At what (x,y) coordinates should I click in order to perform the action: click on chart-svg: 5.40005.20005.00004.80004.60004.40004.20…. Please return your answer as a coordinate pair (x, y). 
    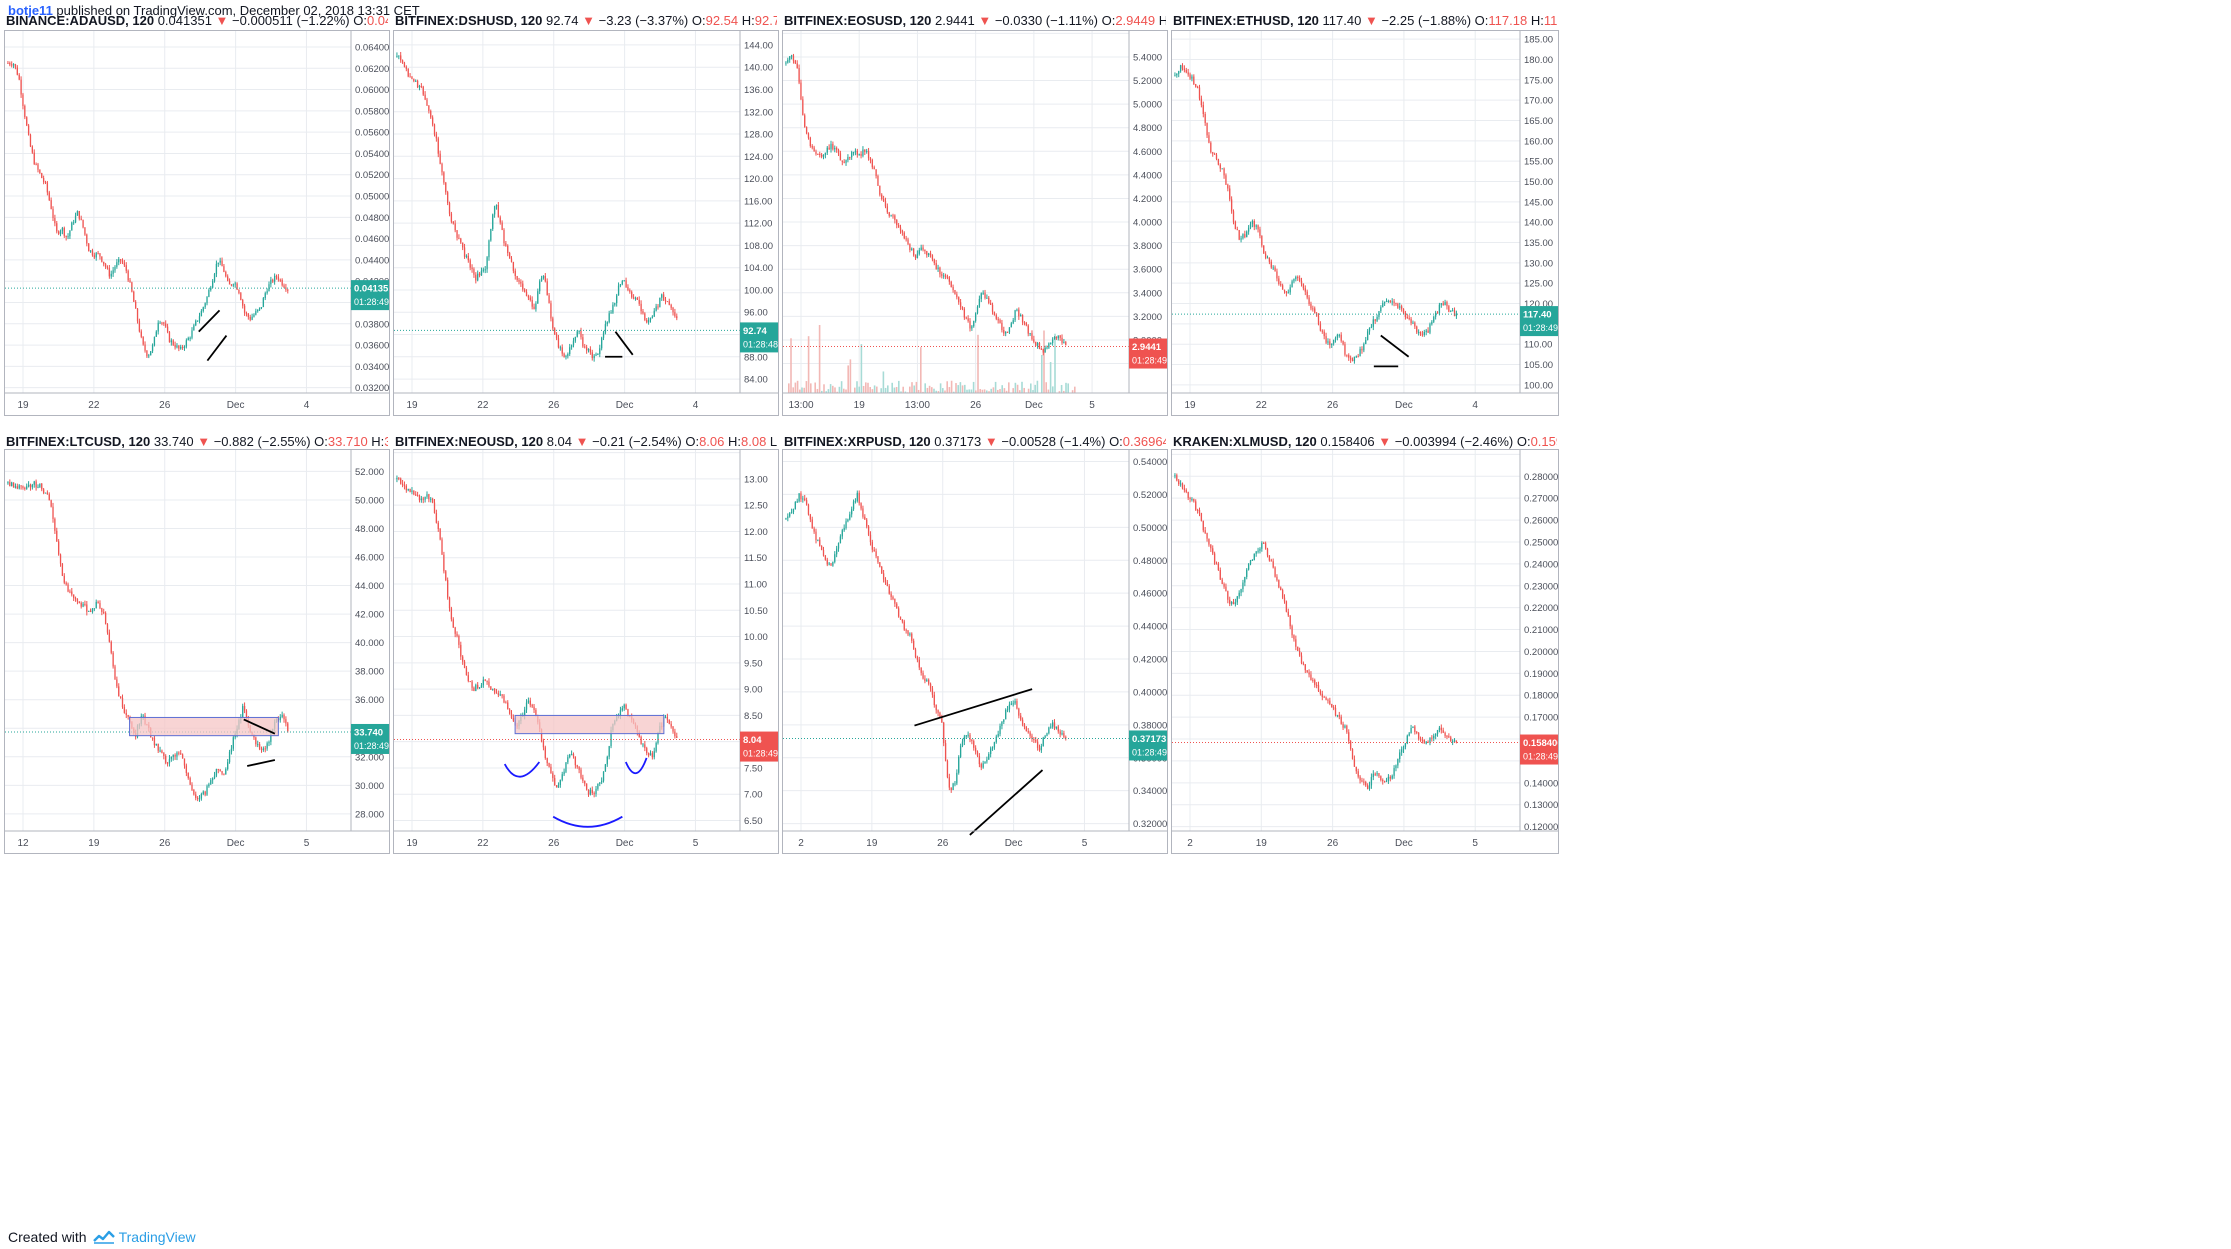
    Looking at the image, I should click on (975, 223).